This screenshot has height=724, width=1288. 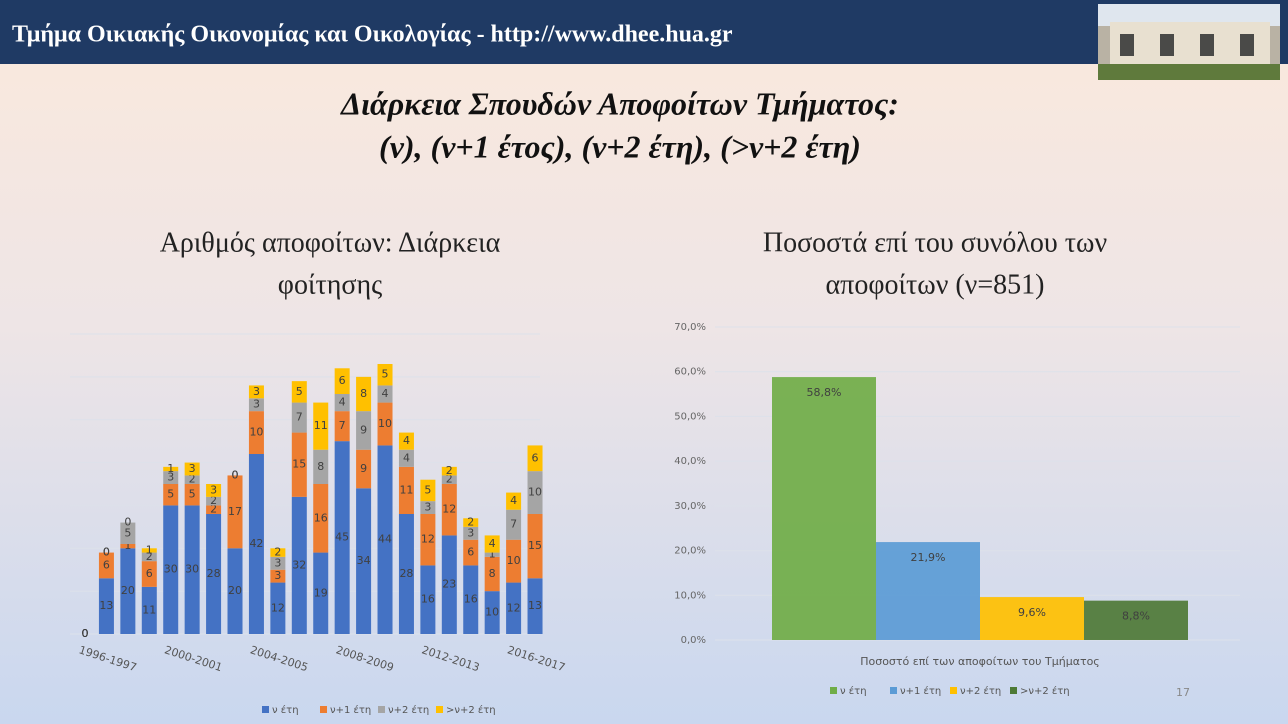 I want to click on data-label: 30, so click(x=171, y=569).